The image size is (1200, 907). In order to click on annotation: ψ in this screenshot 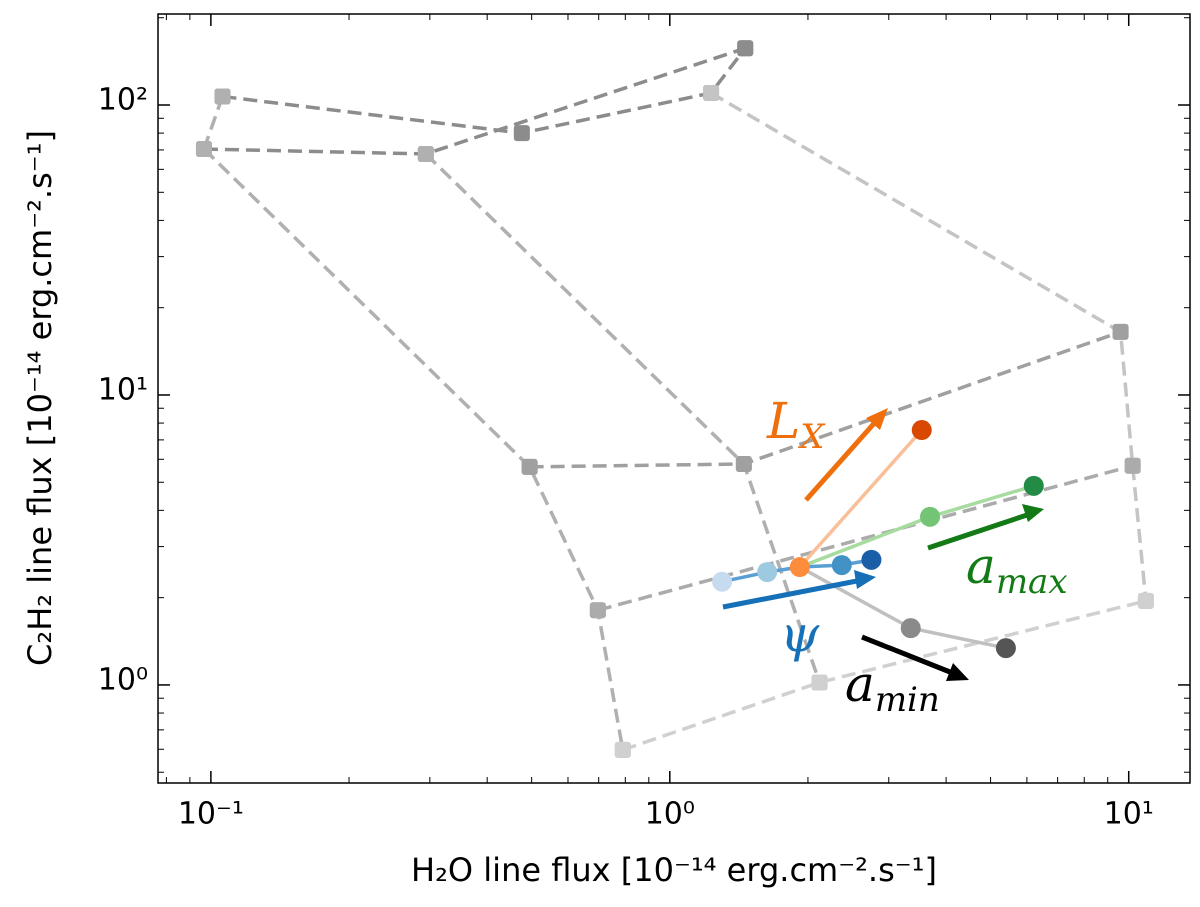, I will do `click(799, 616)`.